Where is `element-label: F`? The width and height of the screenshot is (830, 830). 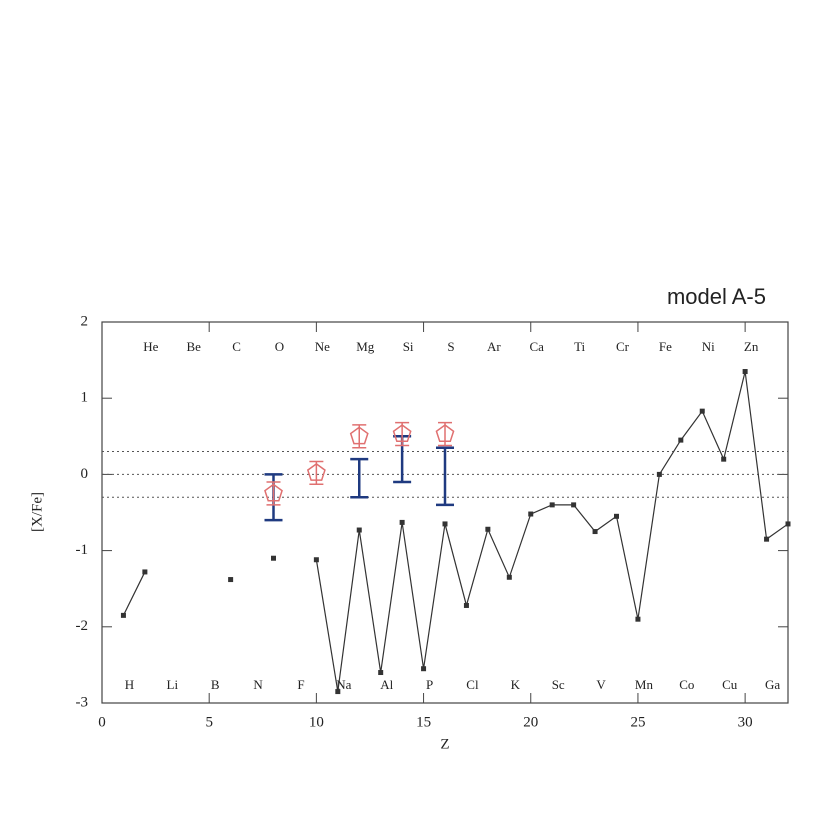 element-label: F is located at coordinates (300, 684).